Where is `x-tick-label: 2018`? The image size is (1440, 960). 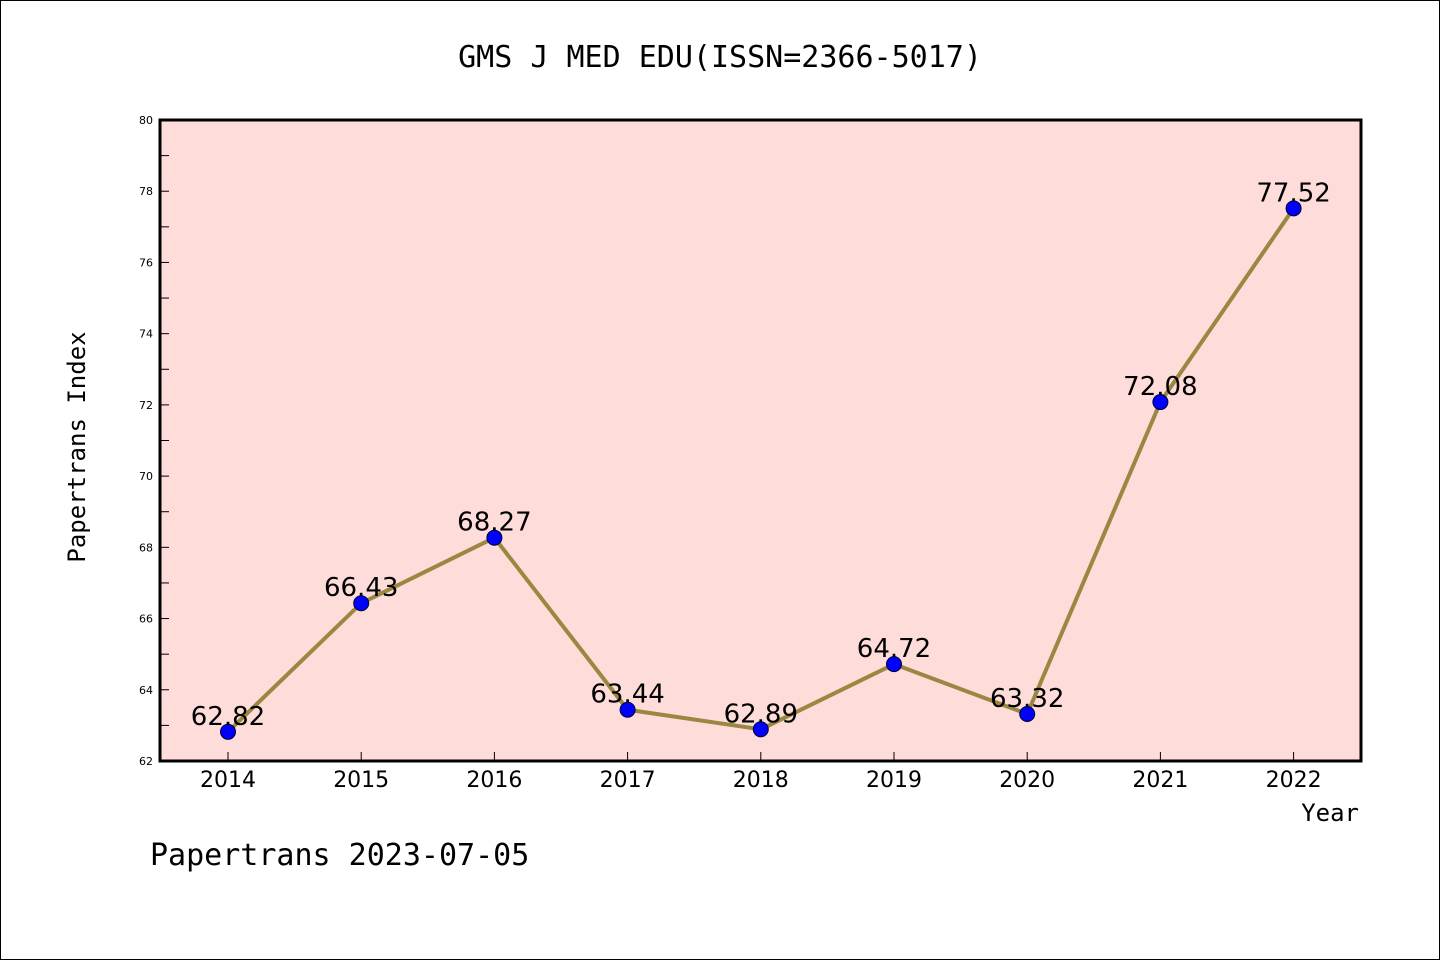 x-tick-label: 2018 is located at coordinates (761, 780).